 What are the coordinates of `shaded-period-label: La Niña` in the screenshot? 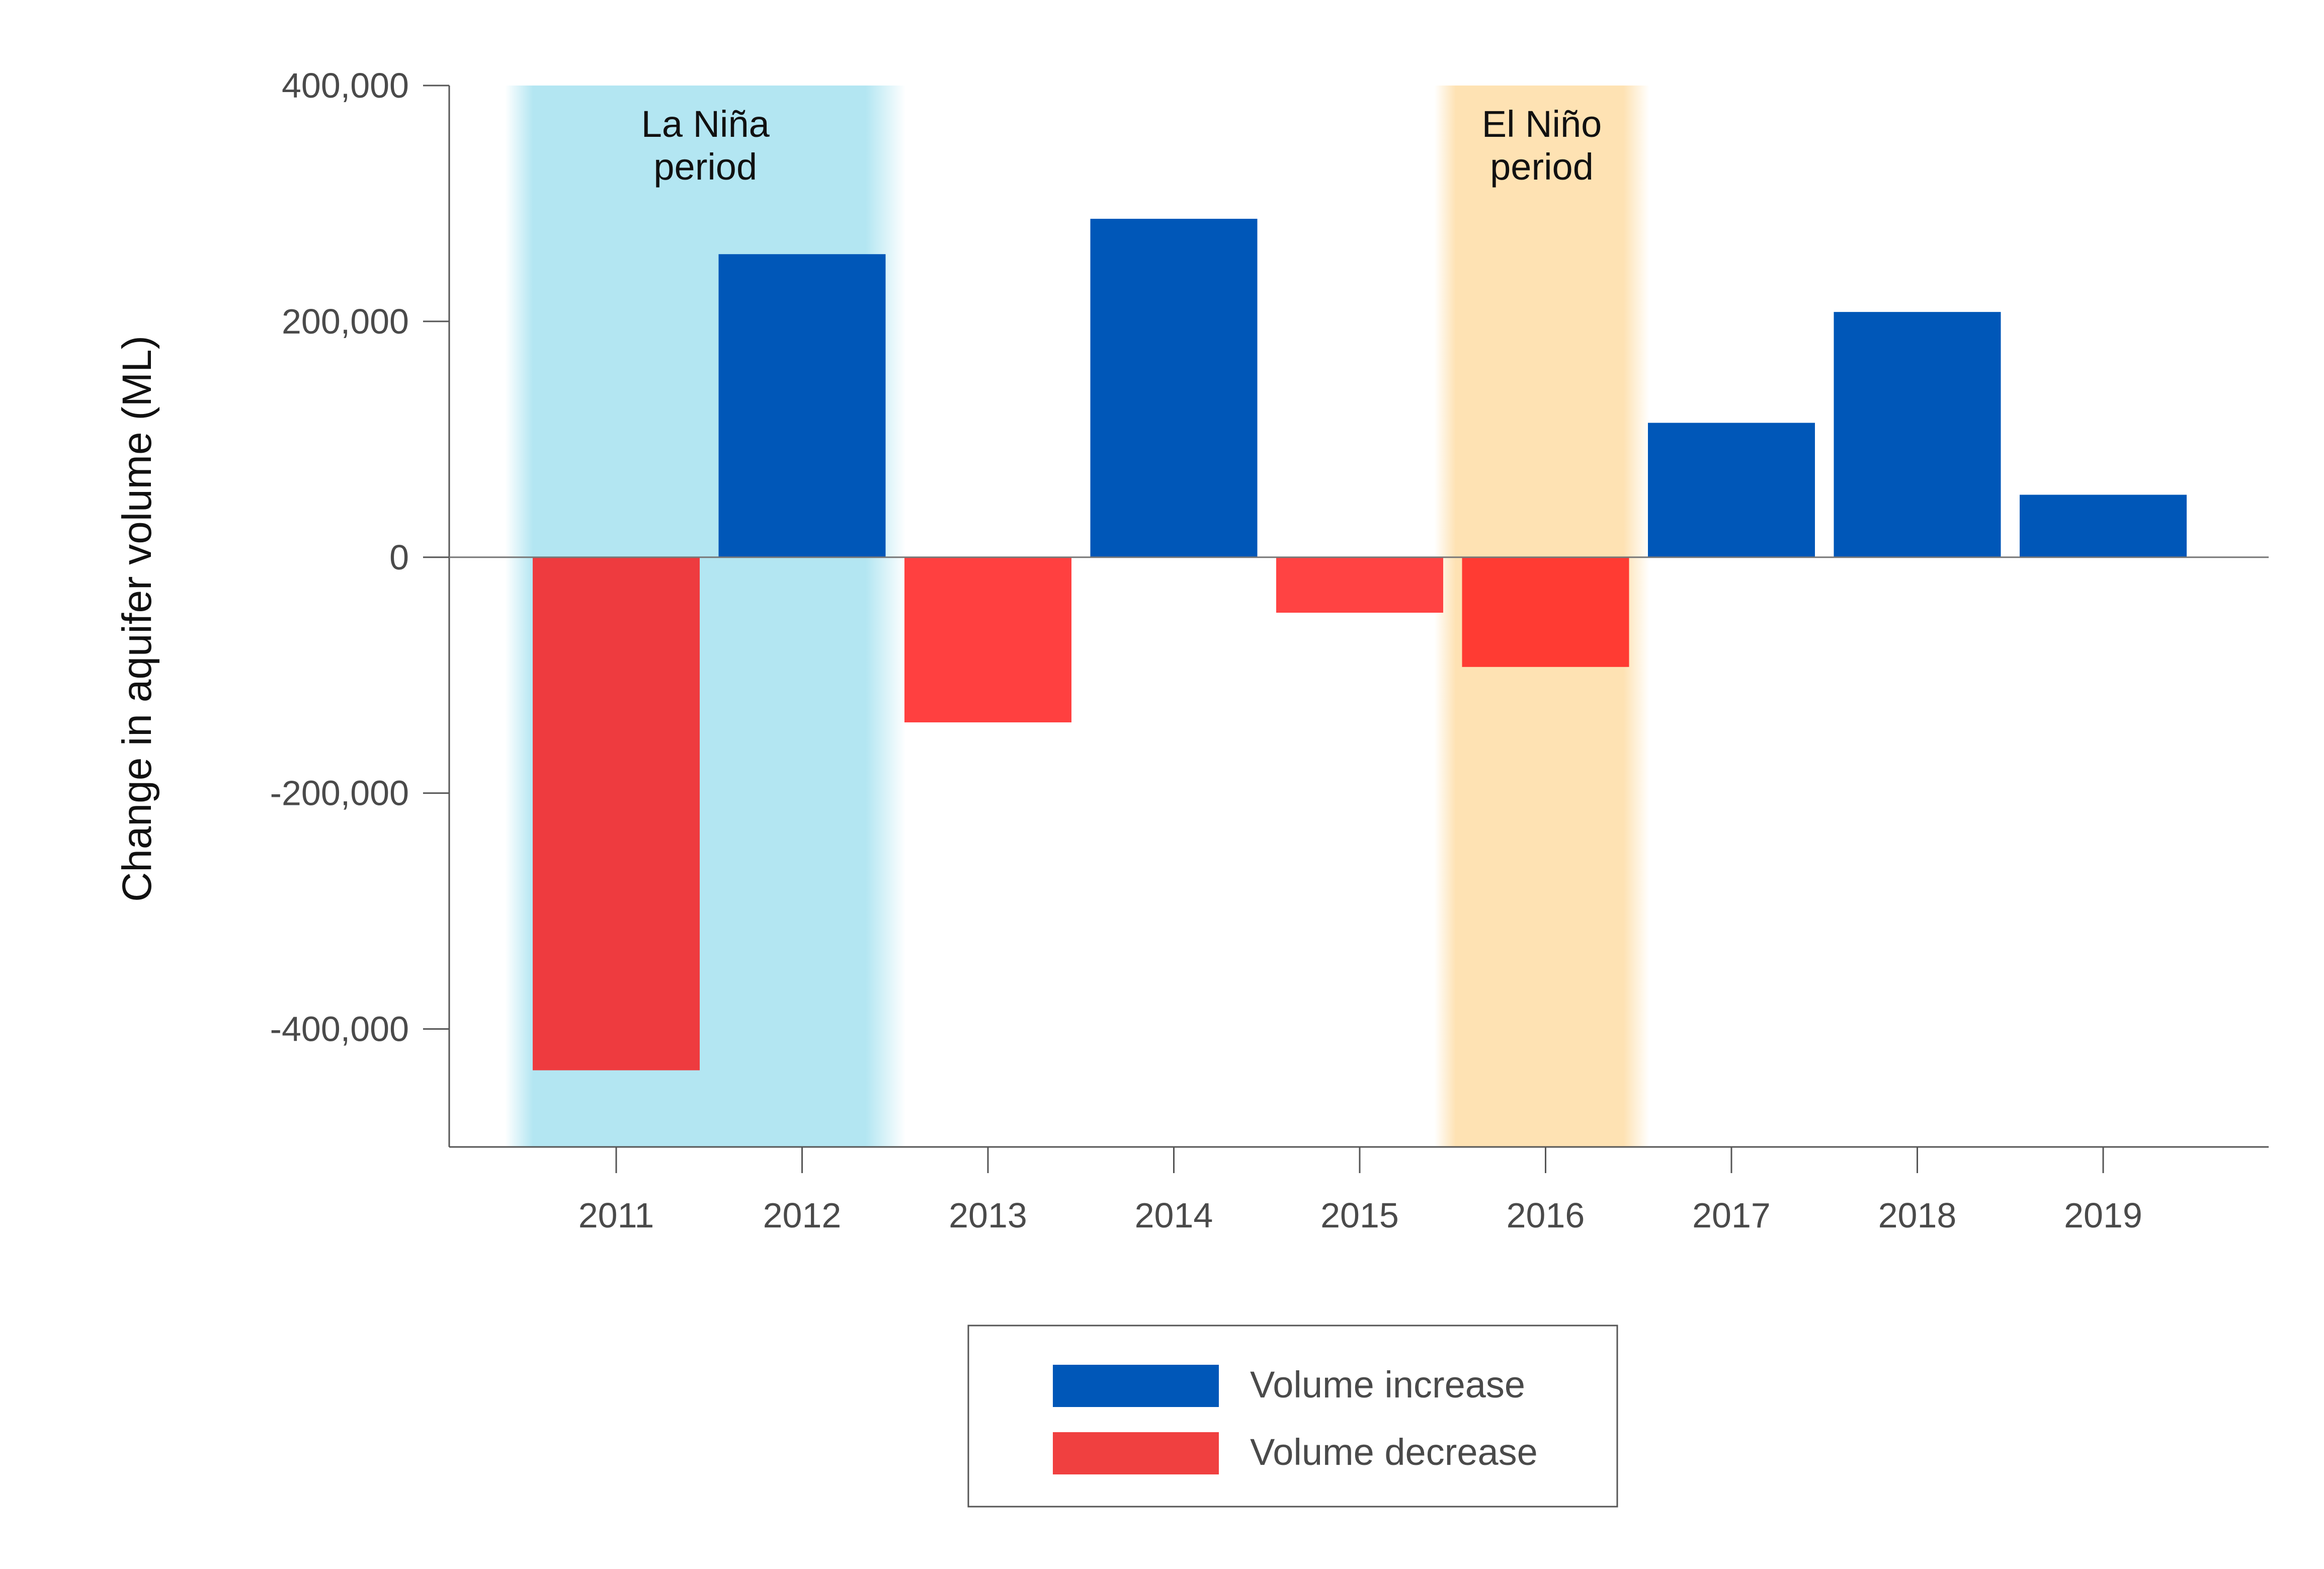 It's located at (705, 124).